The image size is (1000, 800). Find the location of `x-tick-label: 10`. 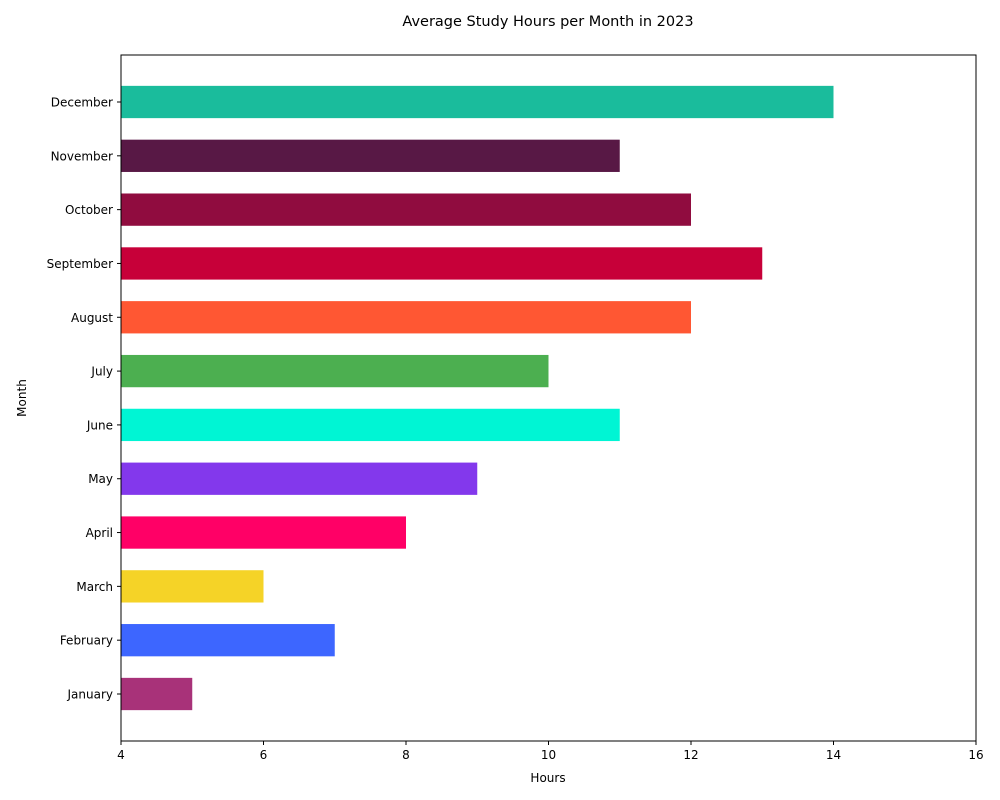

x-tick-label: 10 is located at coordinates (548, 755).